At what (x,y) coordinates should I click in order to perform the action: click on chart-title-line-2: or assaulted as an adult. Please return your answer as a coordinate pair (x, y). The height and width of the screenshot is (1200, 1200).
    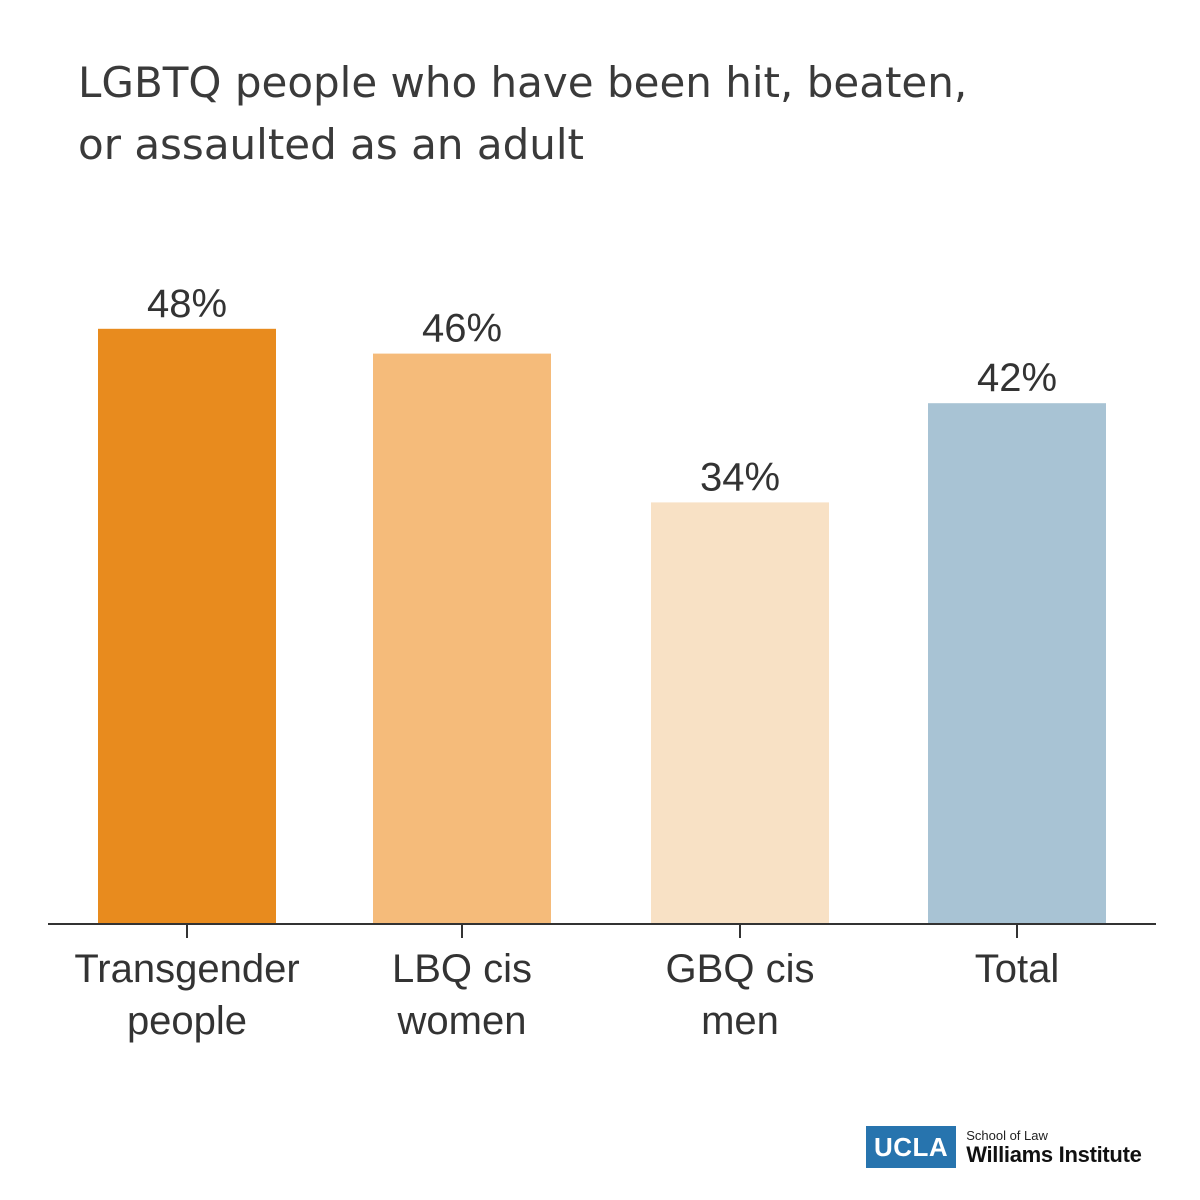
    Looking at the image, I should click on (331, 144).